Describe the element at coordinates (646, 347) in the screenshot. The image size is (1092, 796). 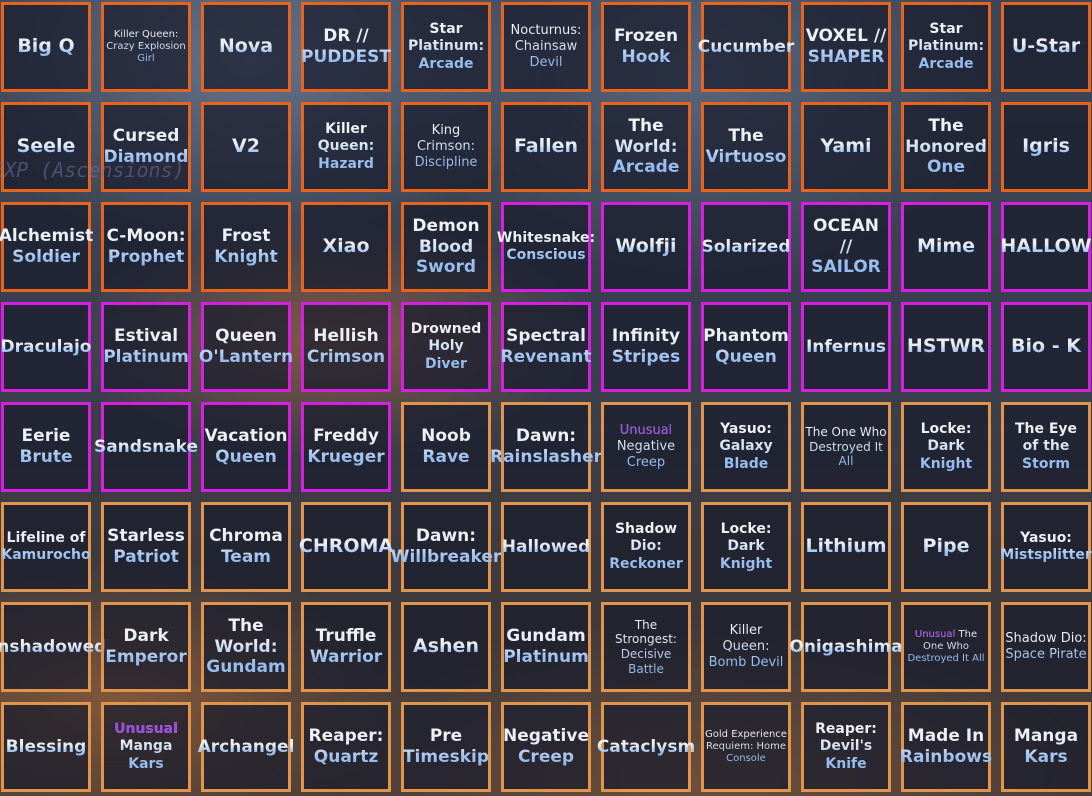
I see `item-tile: Infinity Stripes` at that location.